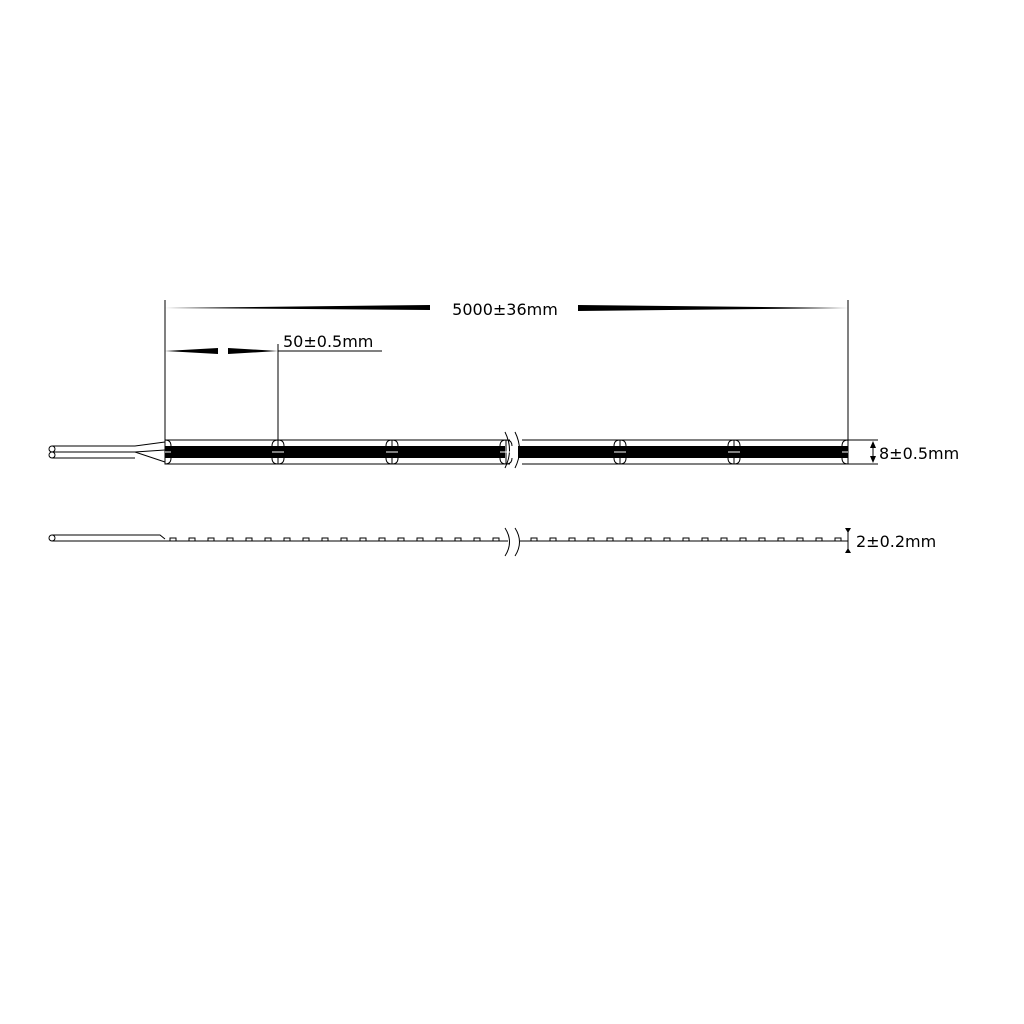  What do you see at coordinates (873, 452) in the screenshot?
I see `width-arrow` at bounding box center [873, 452].